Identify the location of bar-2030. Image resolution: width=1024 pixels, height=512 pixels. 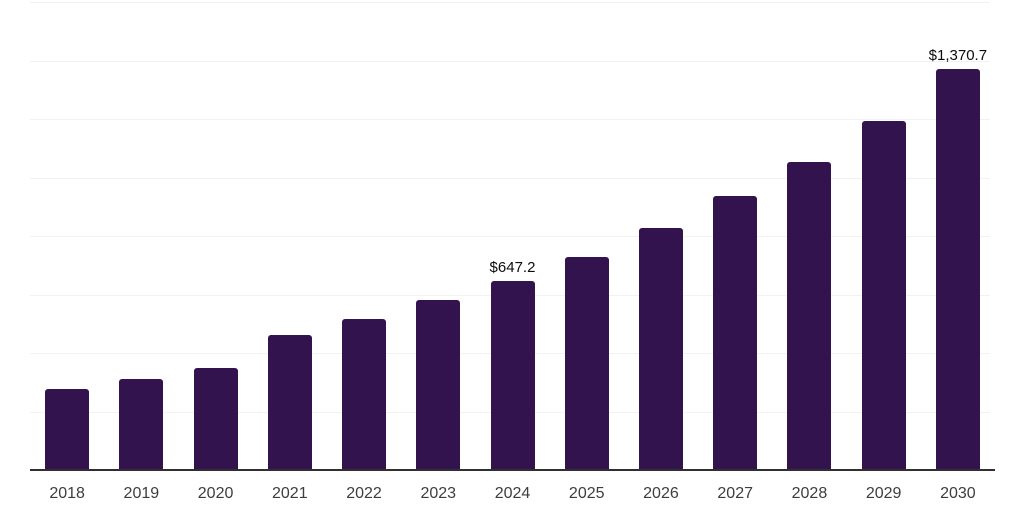
(957, 269).